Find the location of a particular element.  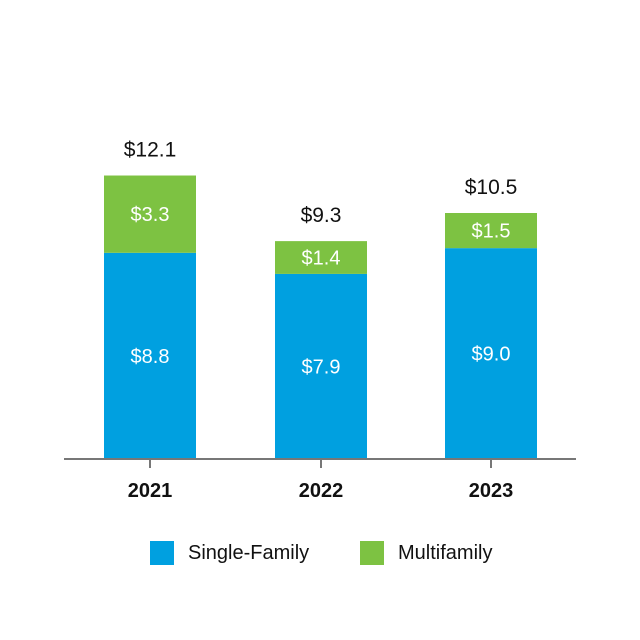

bar-single-family-2022 is located at coordinates (321, 366).